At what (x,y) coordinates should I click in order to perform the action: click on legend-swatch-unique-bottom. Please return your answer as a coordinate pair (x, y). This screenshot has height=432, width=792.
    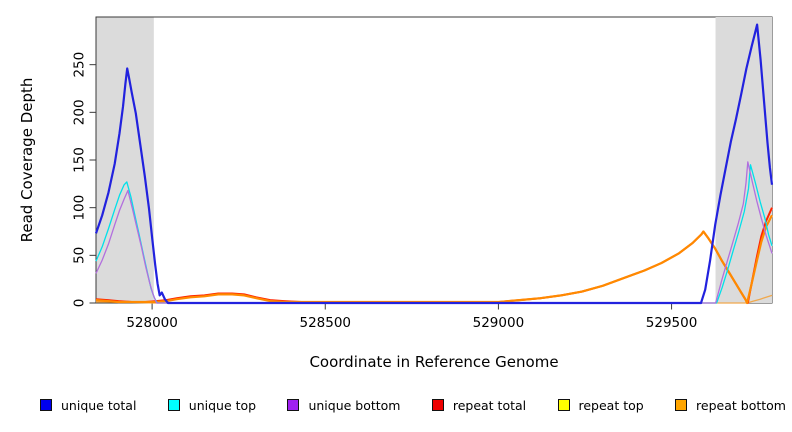
    Looking at the image, I should click on (293, 405).